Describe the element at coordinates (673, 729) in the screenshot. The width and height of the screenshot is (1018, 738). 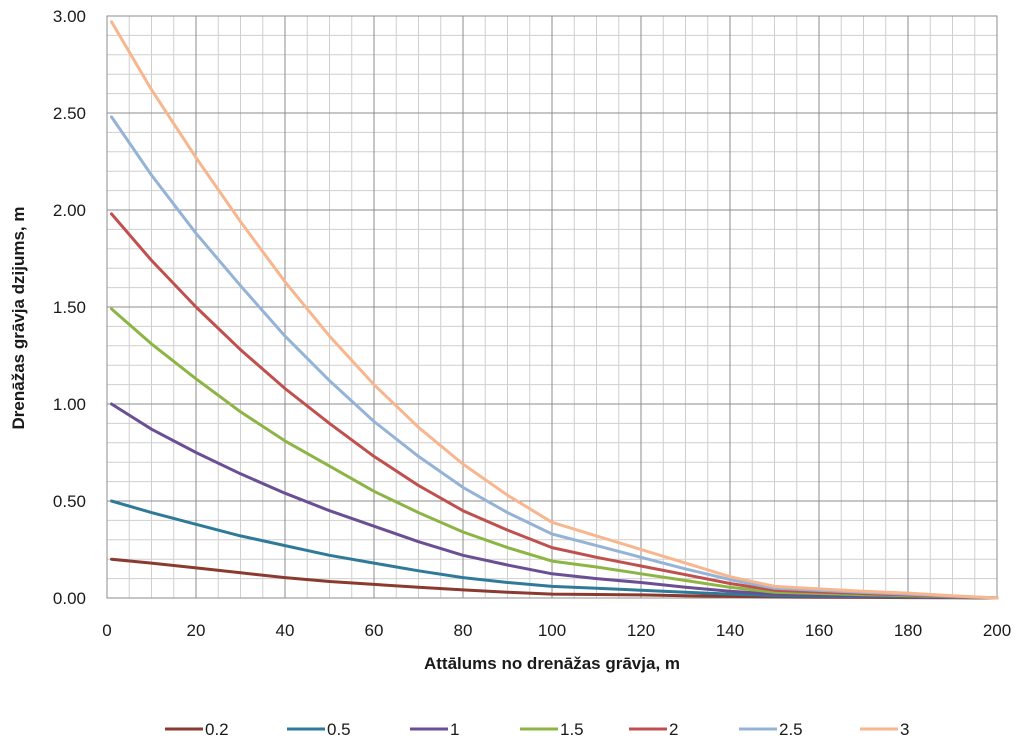
I see `legend-label-2: 2` at that location.